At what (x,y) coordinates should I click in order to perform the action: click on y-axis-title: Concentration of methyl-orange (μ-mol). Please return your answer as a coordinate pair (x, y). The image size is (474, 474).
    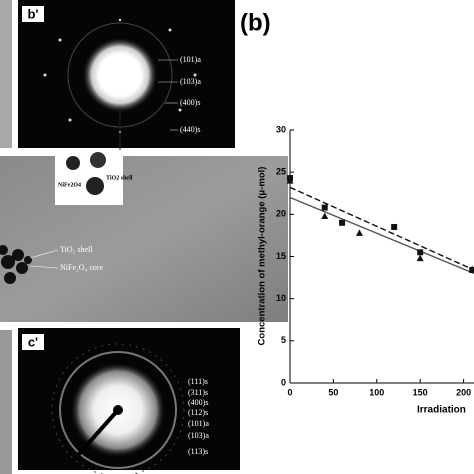
    Looking at the image, I should click on (262, 256).